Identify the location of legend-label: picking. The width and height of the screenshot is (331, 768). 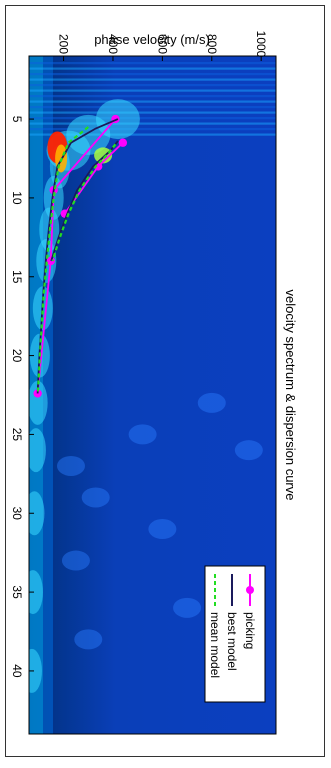
(250, 630).